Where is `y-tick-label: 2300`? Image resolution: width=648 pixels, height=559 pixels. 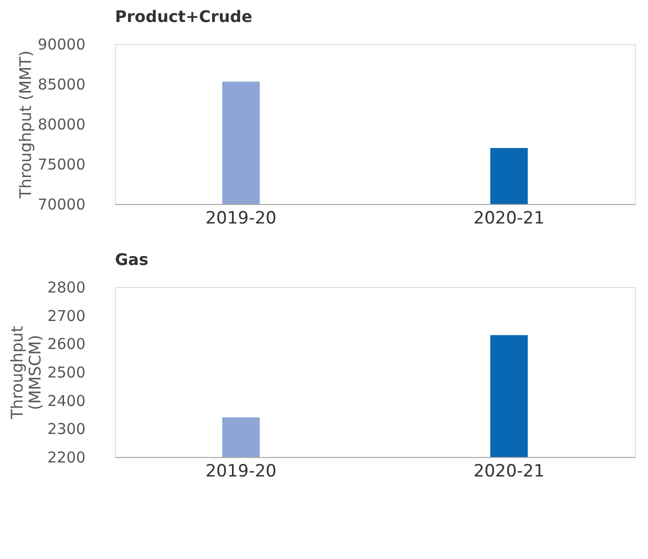
y-tick-label: 2300 is located at coordinates (66, 429).